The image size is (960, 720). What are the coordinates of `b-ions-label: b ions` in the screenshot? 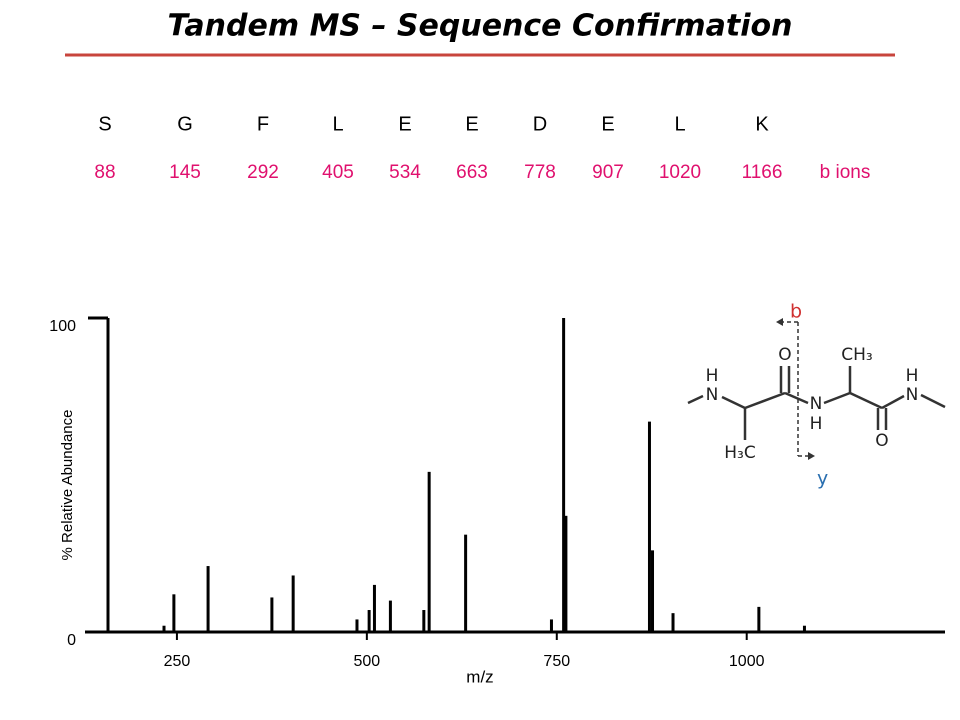 It's located at (845, 172).